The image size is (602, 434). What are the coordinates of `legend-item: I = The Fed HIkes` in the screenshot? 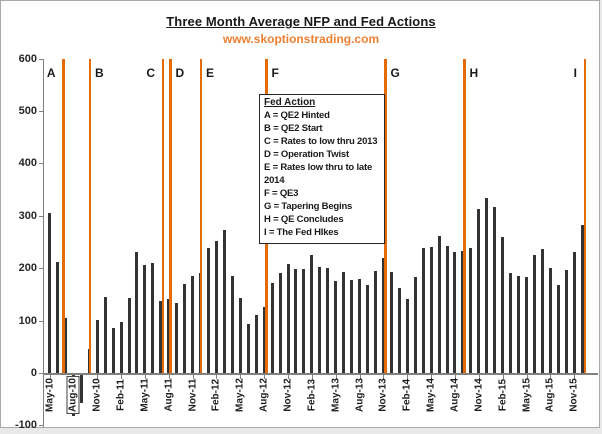 It's located at (301, 232).